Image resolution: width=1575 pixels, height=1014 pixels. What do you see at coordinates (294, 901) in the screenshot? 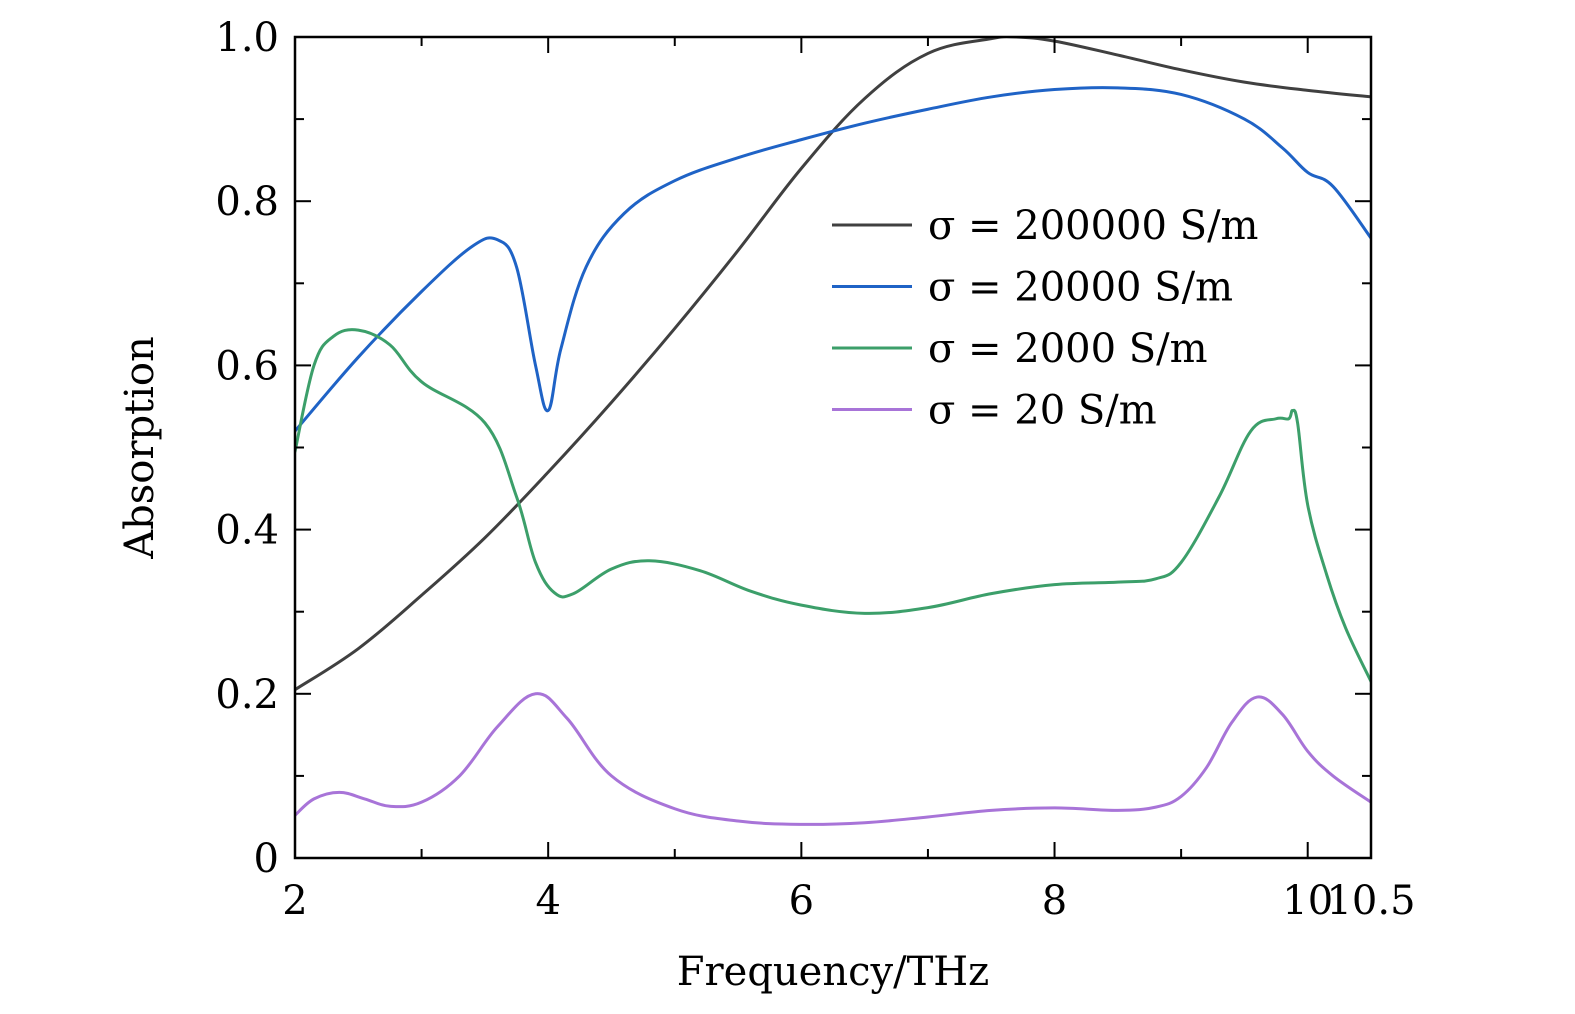
I see `x-tick-label: 2` at bounding box center [294, 901].